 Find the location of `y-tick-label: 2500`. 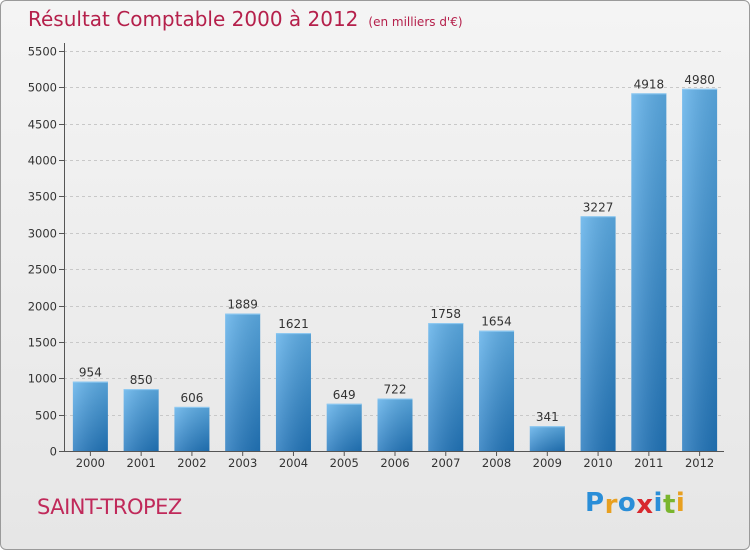

y-tick-label: 2500 is located at coordinates (42, 270).